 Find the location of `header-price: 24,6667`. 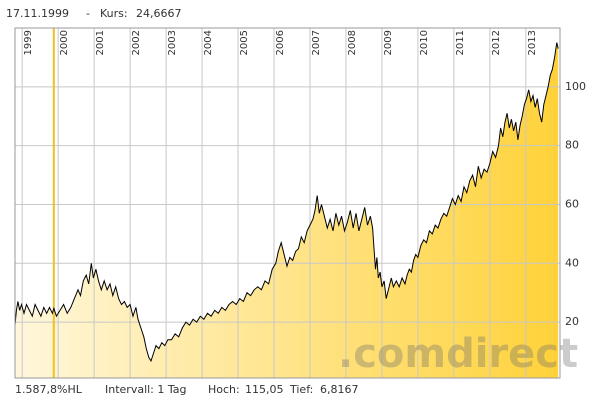

header-price: 24,6667 is located at coordinates (159, 13).